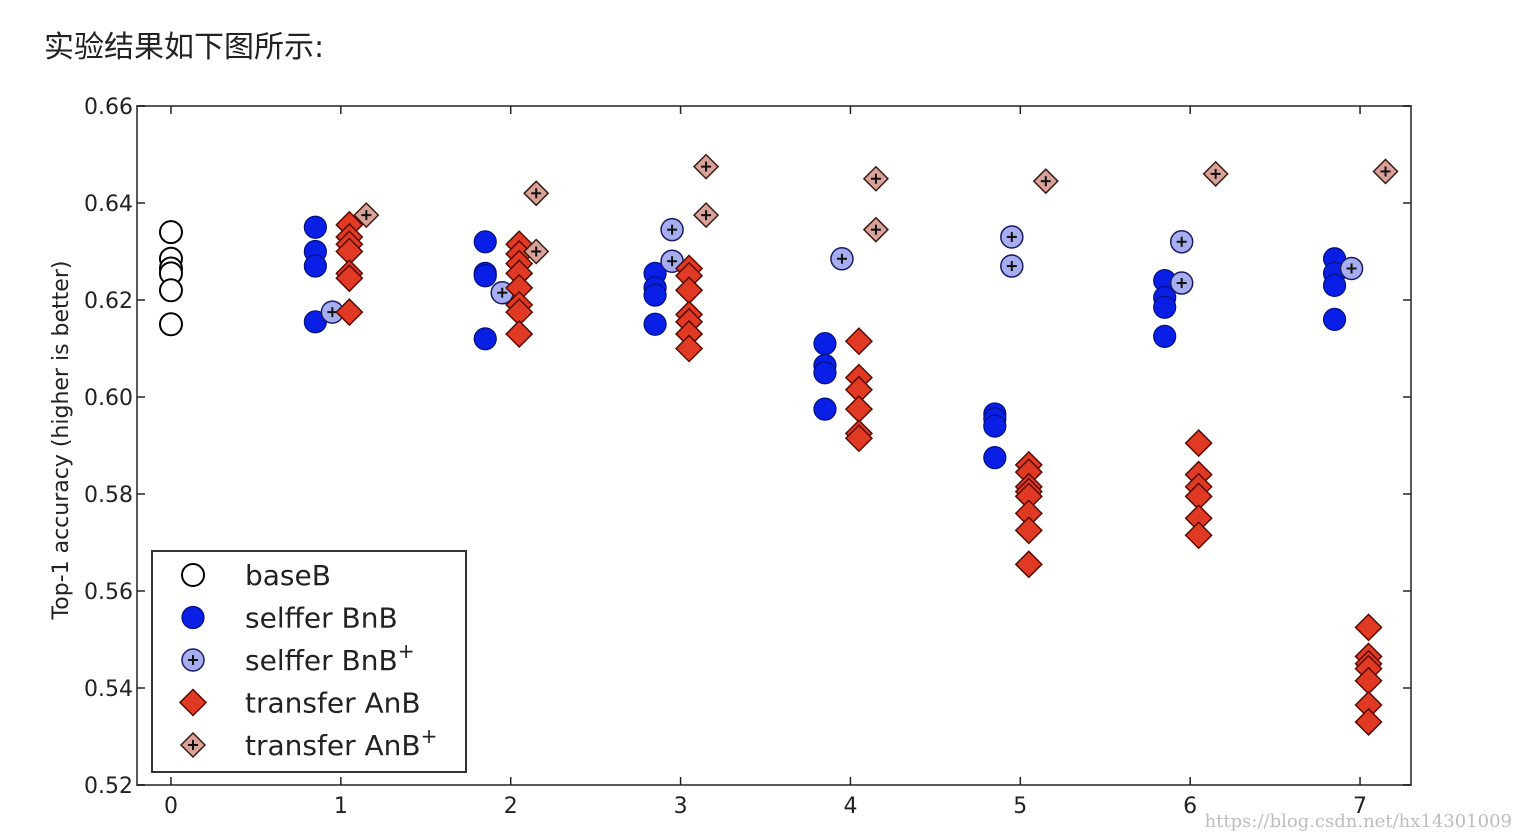  Describe the element at coordinates (108, 495) in the screenshot. I see `y-tick-label: 0.58` at that location.